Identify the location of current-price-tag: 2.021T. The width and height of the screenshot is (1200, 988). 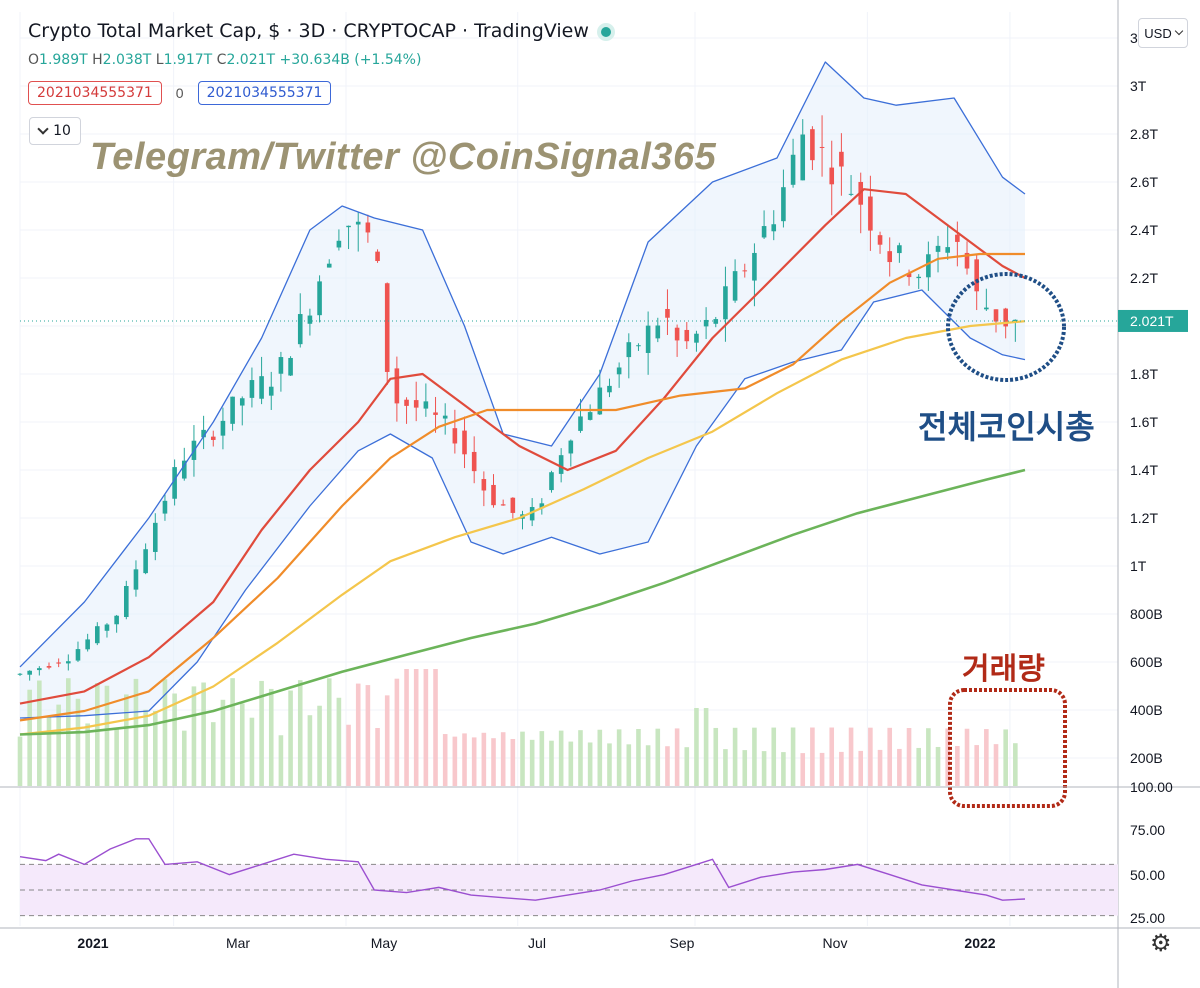
(1153, 320).